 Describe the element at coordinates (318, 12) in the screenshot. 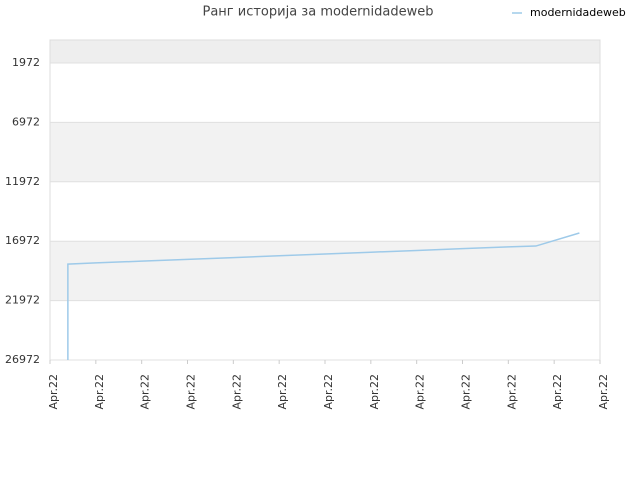

I see `chart-title: Ранг историја за modernidadeweb` at that location.